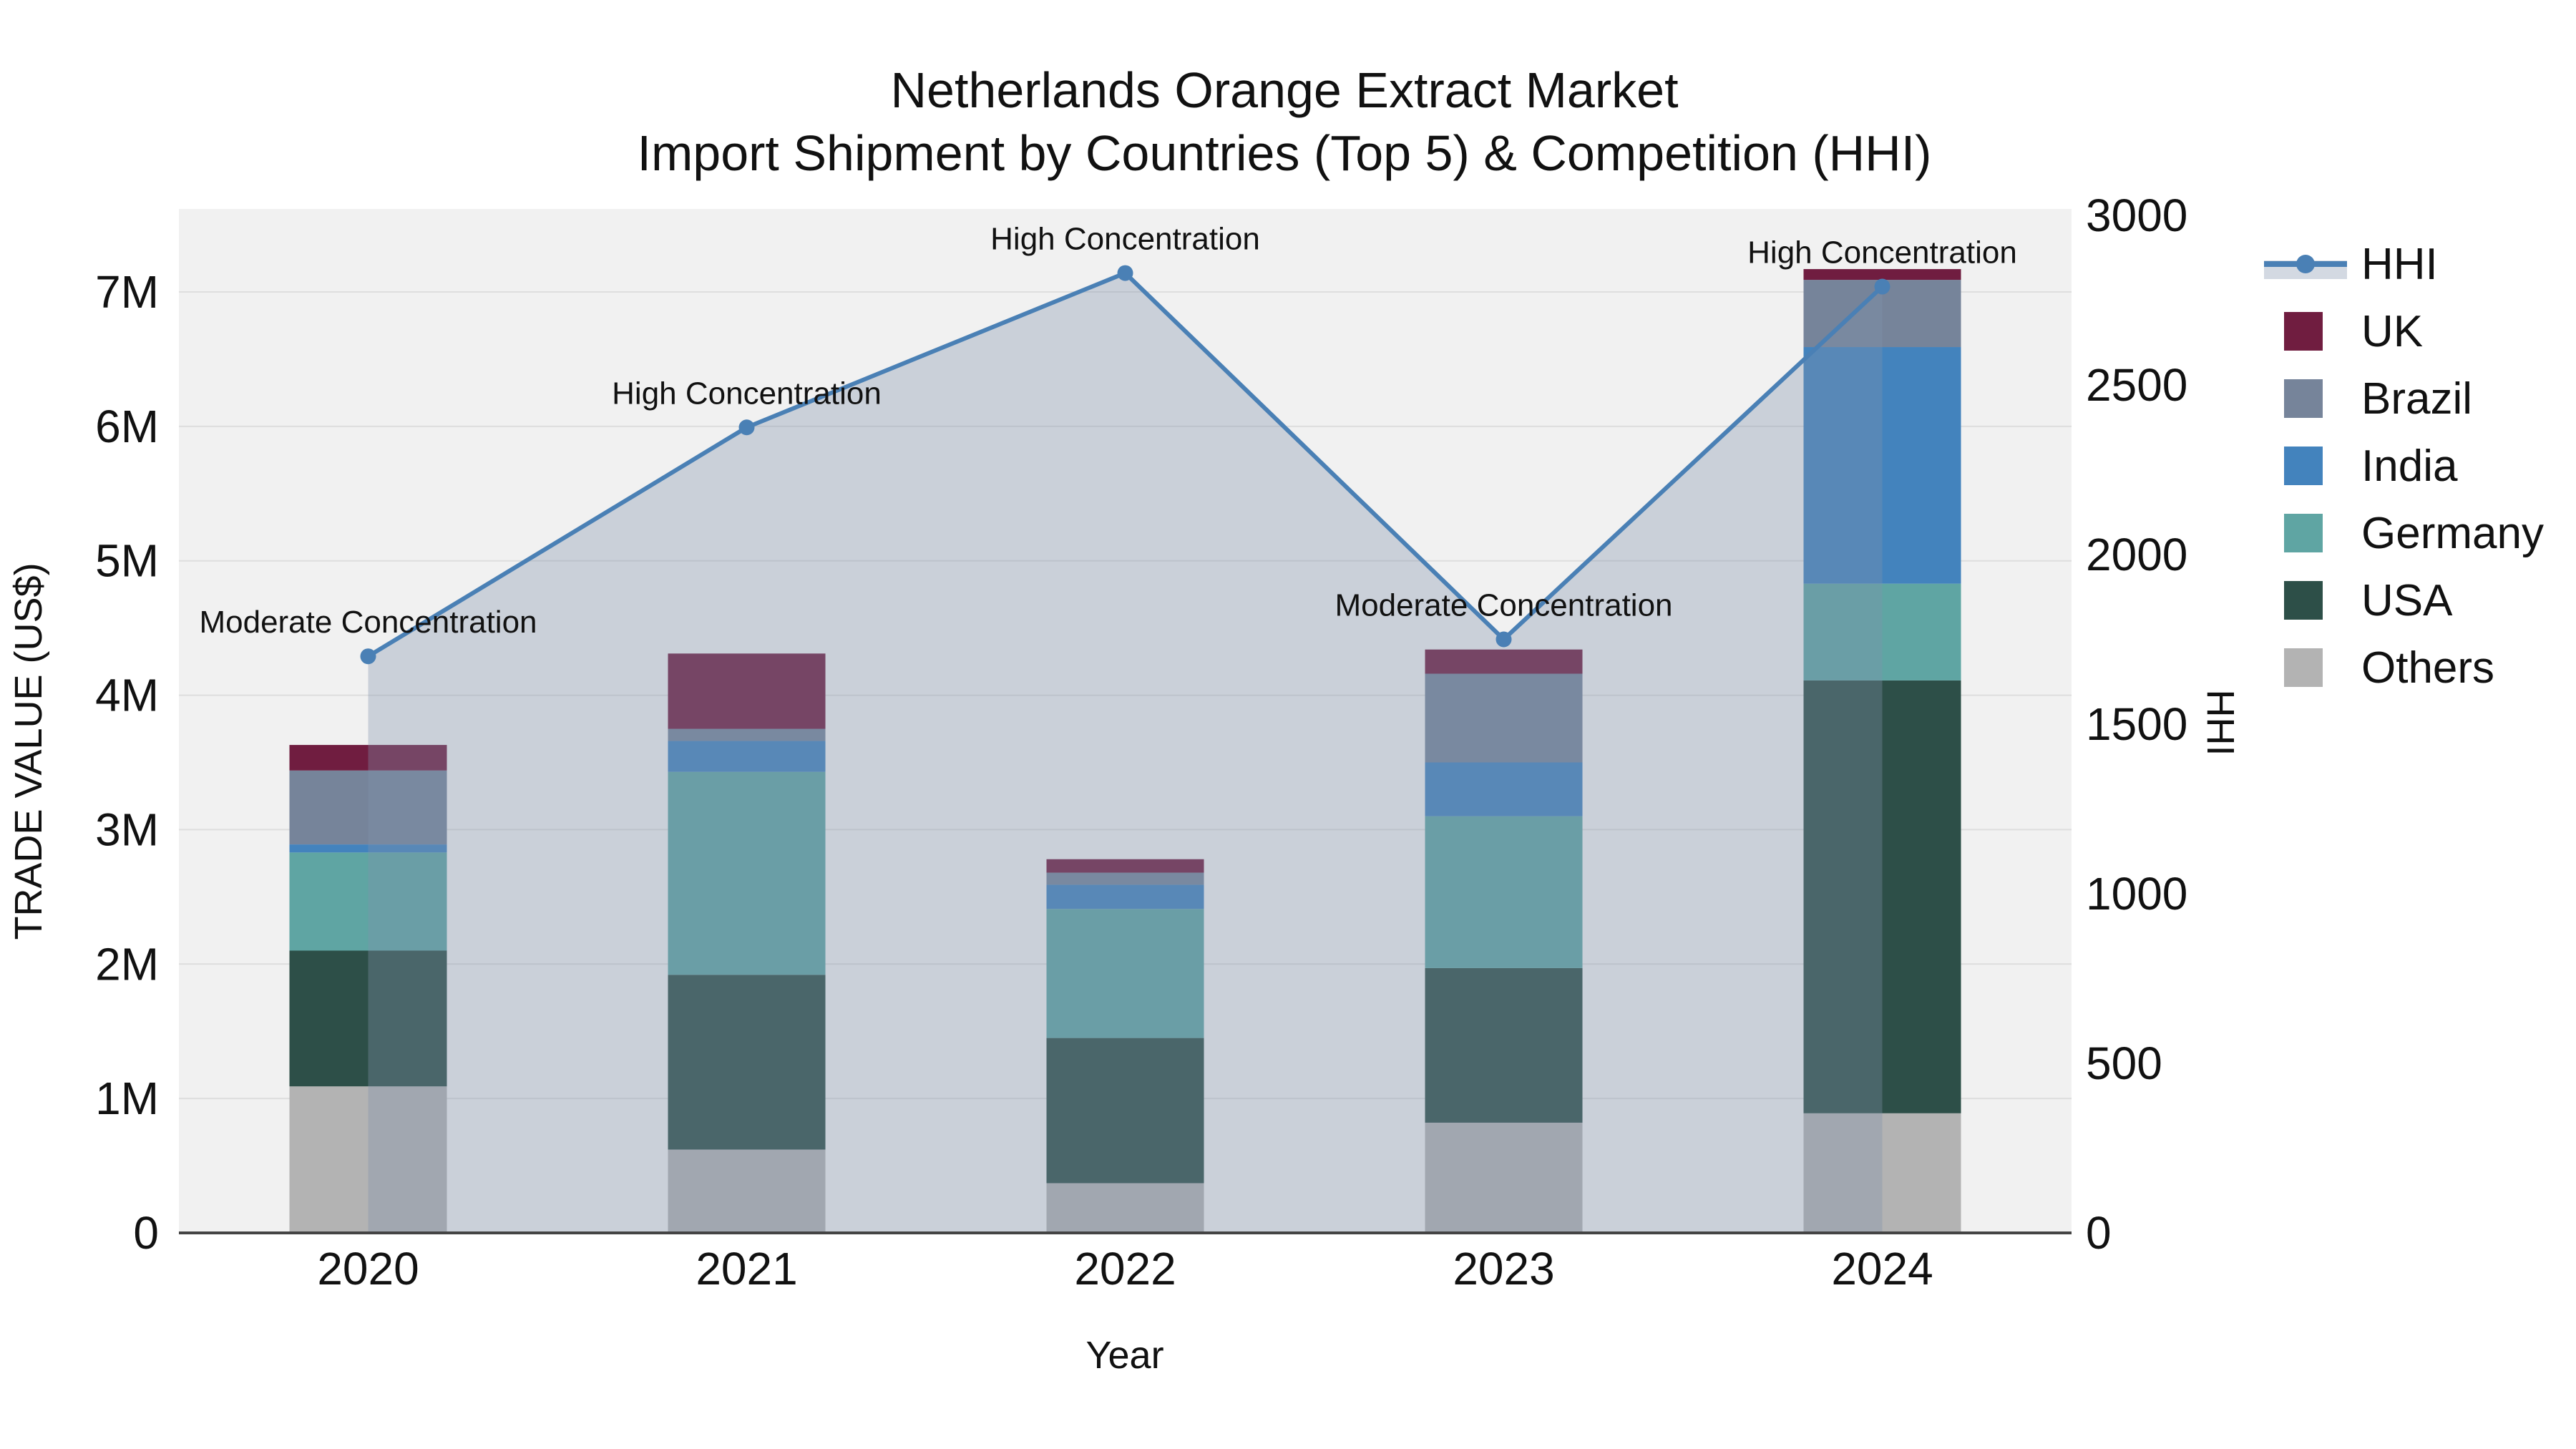 Image resolution: width=2576 pixels, height=1449 pixels. What do you see at coordinates (1125, 866) in the screenshot?
I see `bar-segment-uk-2022` at bounding box center [1125, 866].